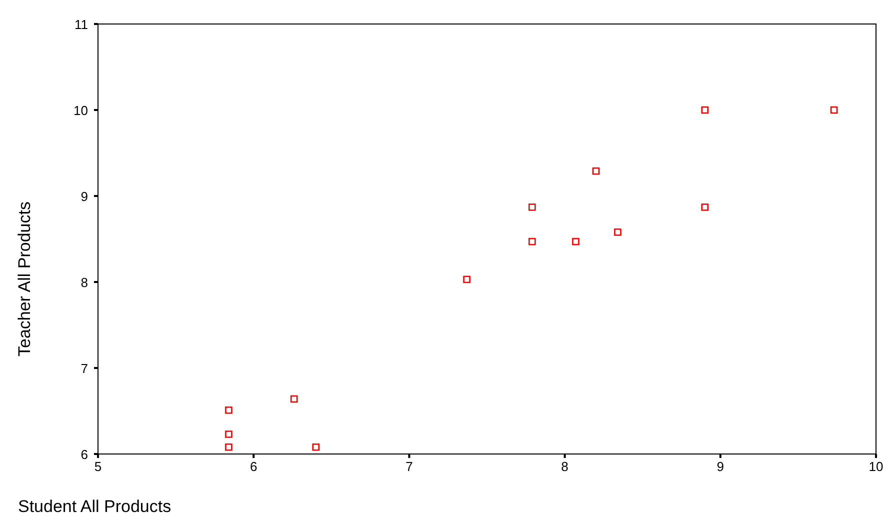 The image size is (890, 532). What do you see at coordinates (84, 454) in the screenshot?
I see `y-tick-label: 6` at bounding box center [84, 454].